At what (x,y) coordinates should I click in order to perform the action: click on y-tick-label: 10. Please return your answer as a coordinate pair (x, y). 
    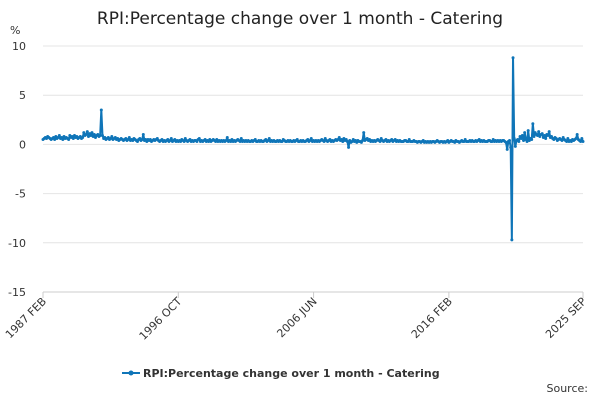
    Looking at the image, I should click on (19, 46).